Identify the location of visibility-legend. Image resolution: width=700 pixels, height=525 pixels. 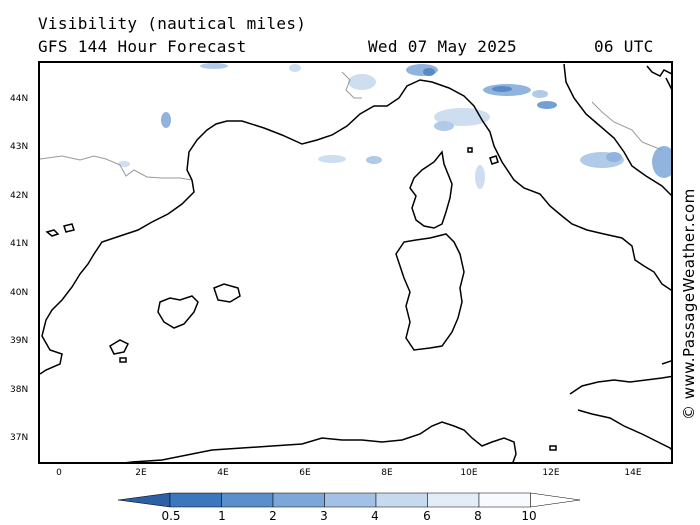
(349, 500).